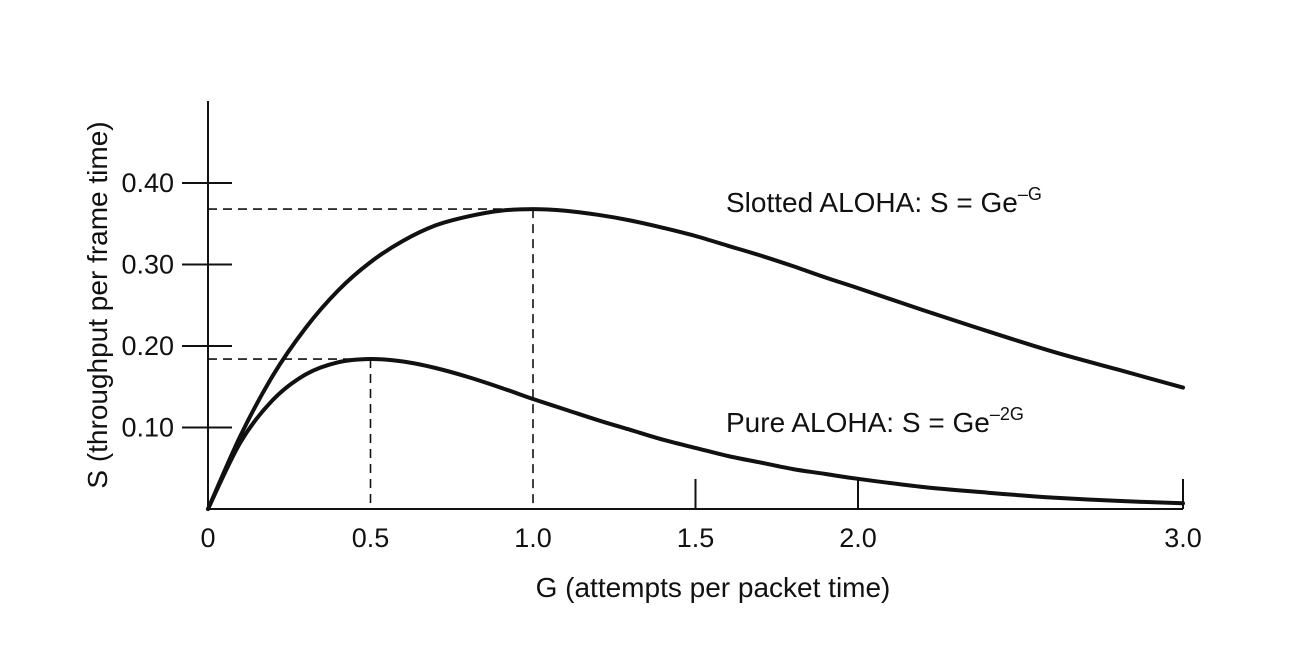 The image size is (1293, 672). What do you see at coordinates (1007, 414) in the screenshot?
I see `pure-aloha-label-exponent: –2G` at bounding box center [1007, 414].